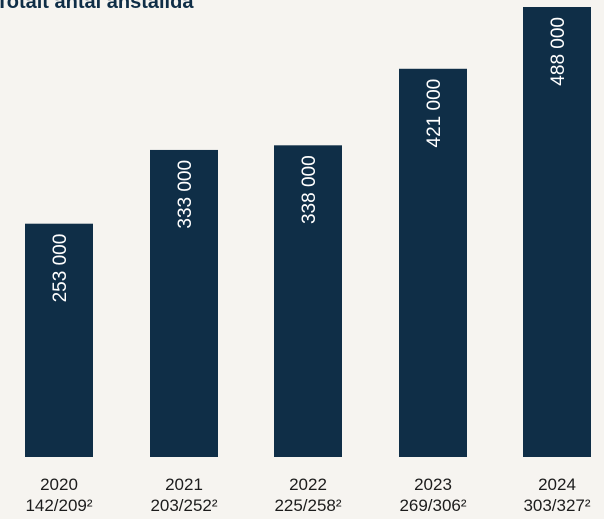  What do you see at coordinates (184, 484) in the screenshot?
I see `category-label: 2021` at bounding box center [184, 484].